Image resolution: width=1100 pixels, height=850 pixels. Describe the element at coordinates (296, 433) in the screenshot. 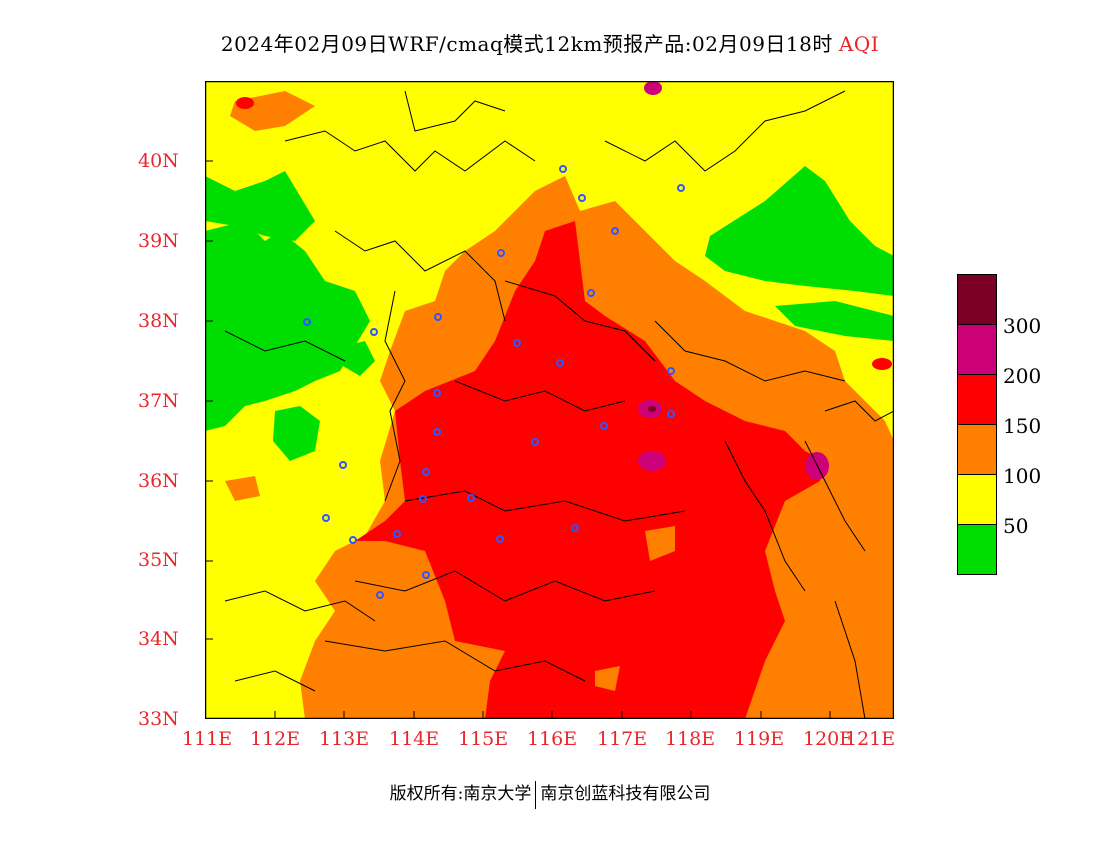

I see `green-region-west-small` at that location.